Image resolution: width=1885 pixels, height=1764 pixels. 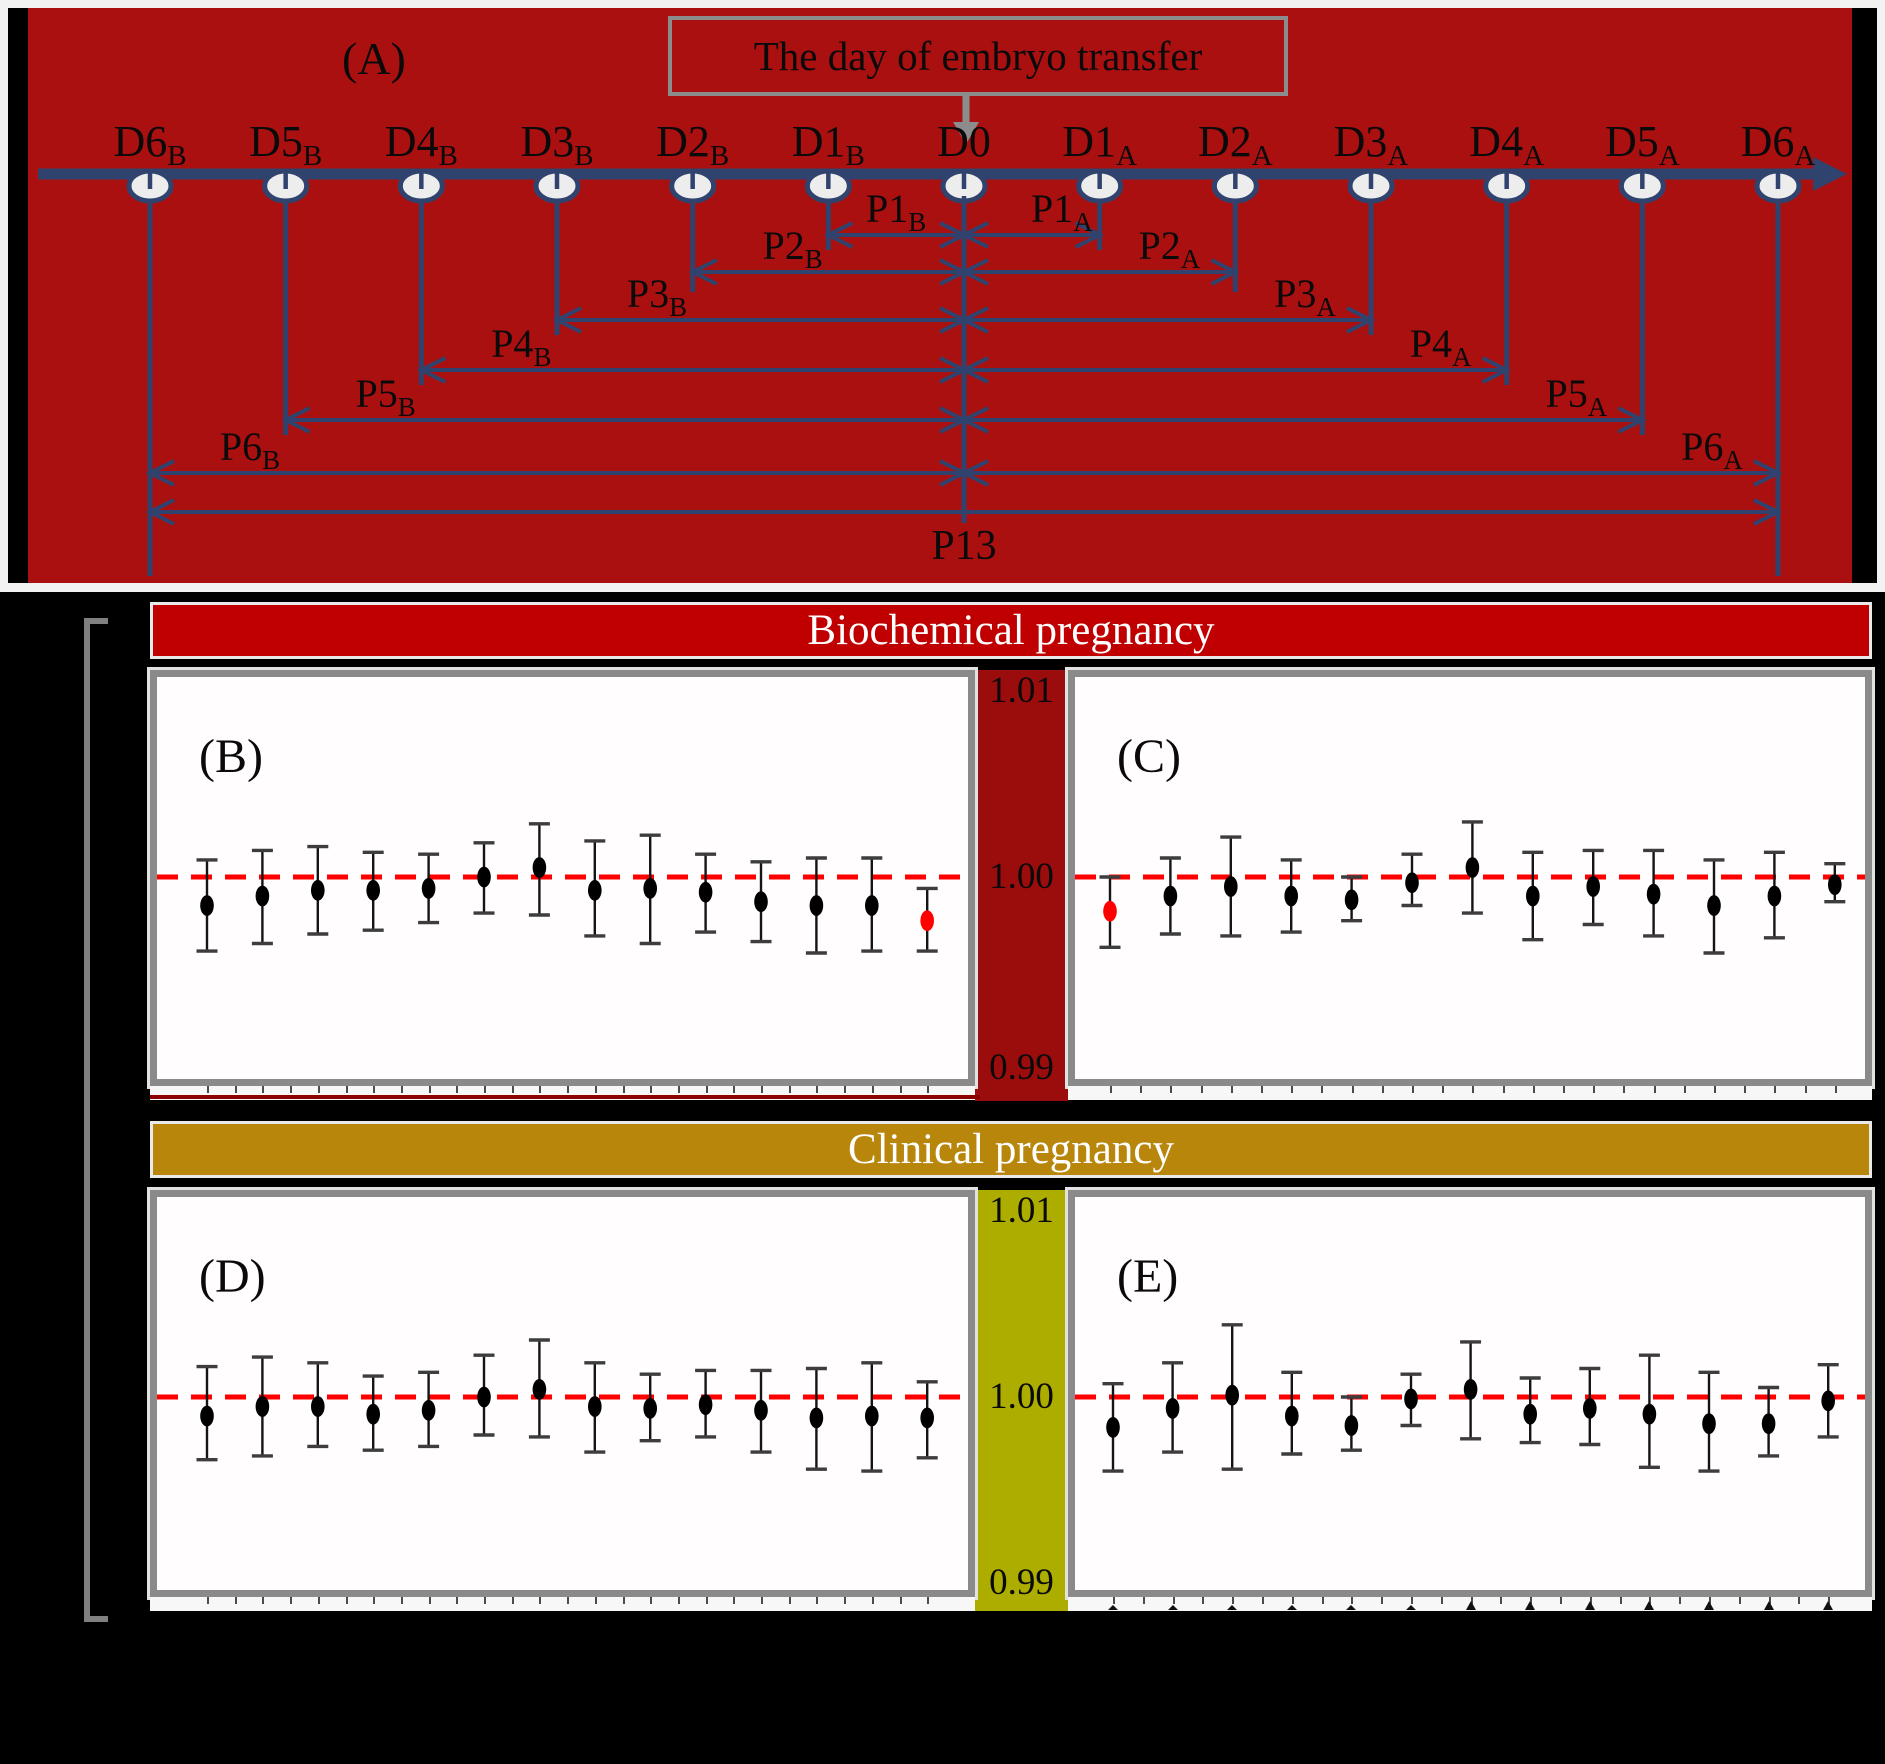 What do you see at coordinates (1371, 144) in the screenshot?
I see `day-label: D3A` at bounding box center [1371, 144].